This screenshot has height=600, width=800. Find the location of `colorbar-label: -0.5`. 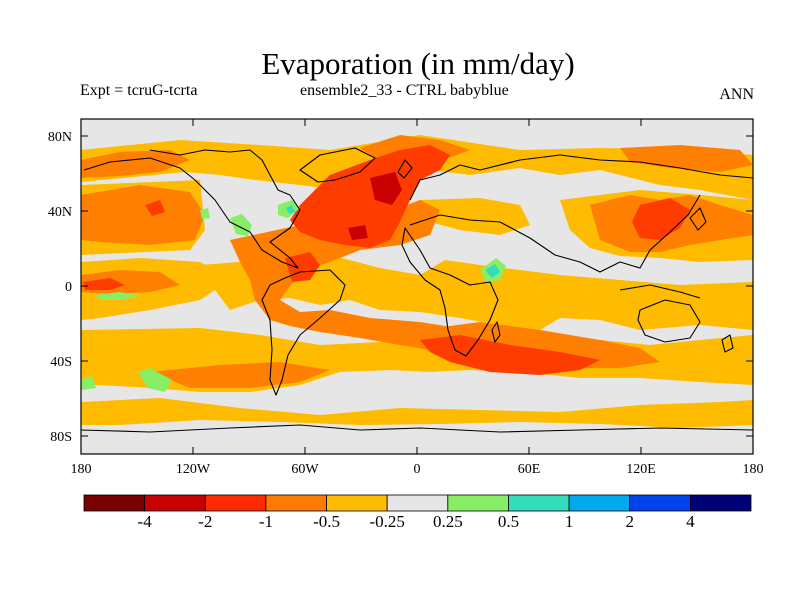

colorbar-label: -0.5 is located at coordinates (326, 521).